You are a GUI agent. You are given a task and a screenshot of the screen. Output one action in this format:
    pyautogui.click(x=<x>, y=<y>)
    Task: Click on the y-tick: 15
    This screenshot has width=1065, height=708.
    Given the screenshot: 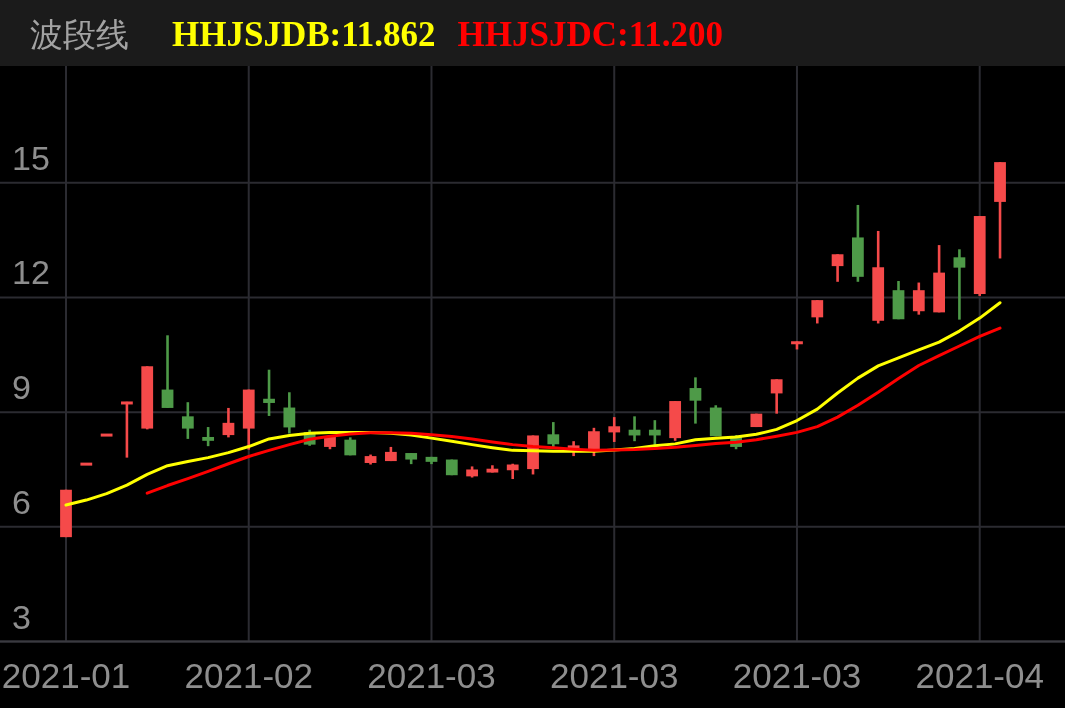 What is the action you would take?
    pyautogui.click(x=31, y=157)
    